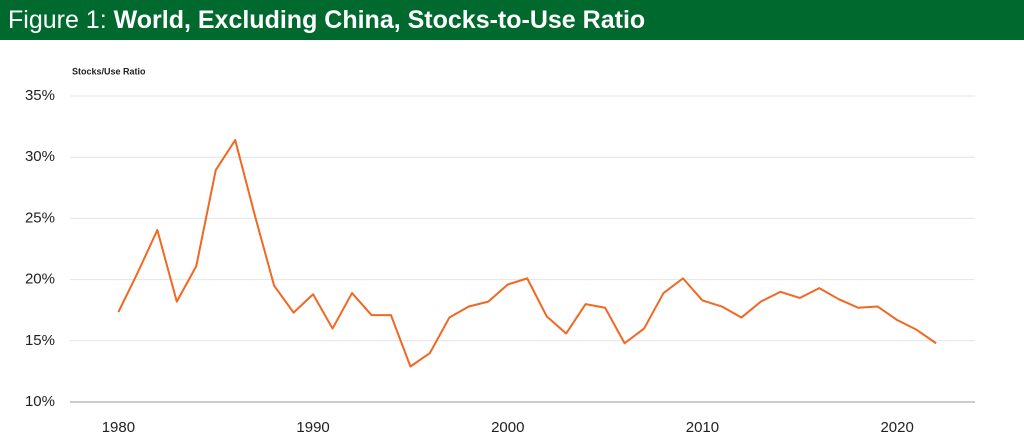 The height and width of the screenshot is (448, 1024). What do you see at coordinates (40, 340) in the screenshot?
I see `y-tick-label: 15%` at bounding box center [40, 340].